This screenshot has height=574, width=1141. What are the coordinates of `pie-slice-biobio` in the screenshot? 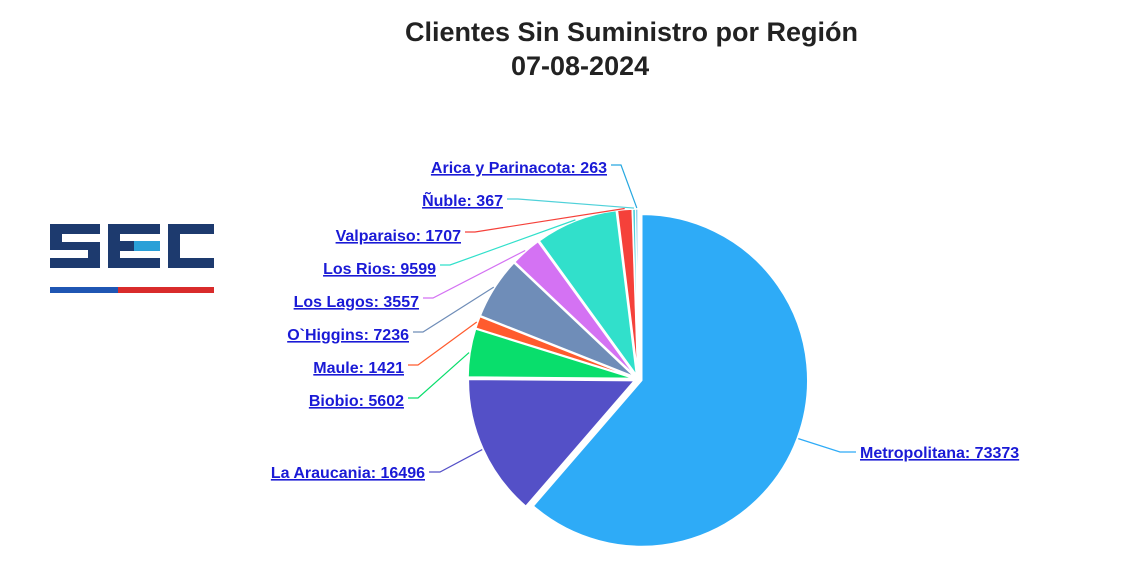 It's located at (551, 354).